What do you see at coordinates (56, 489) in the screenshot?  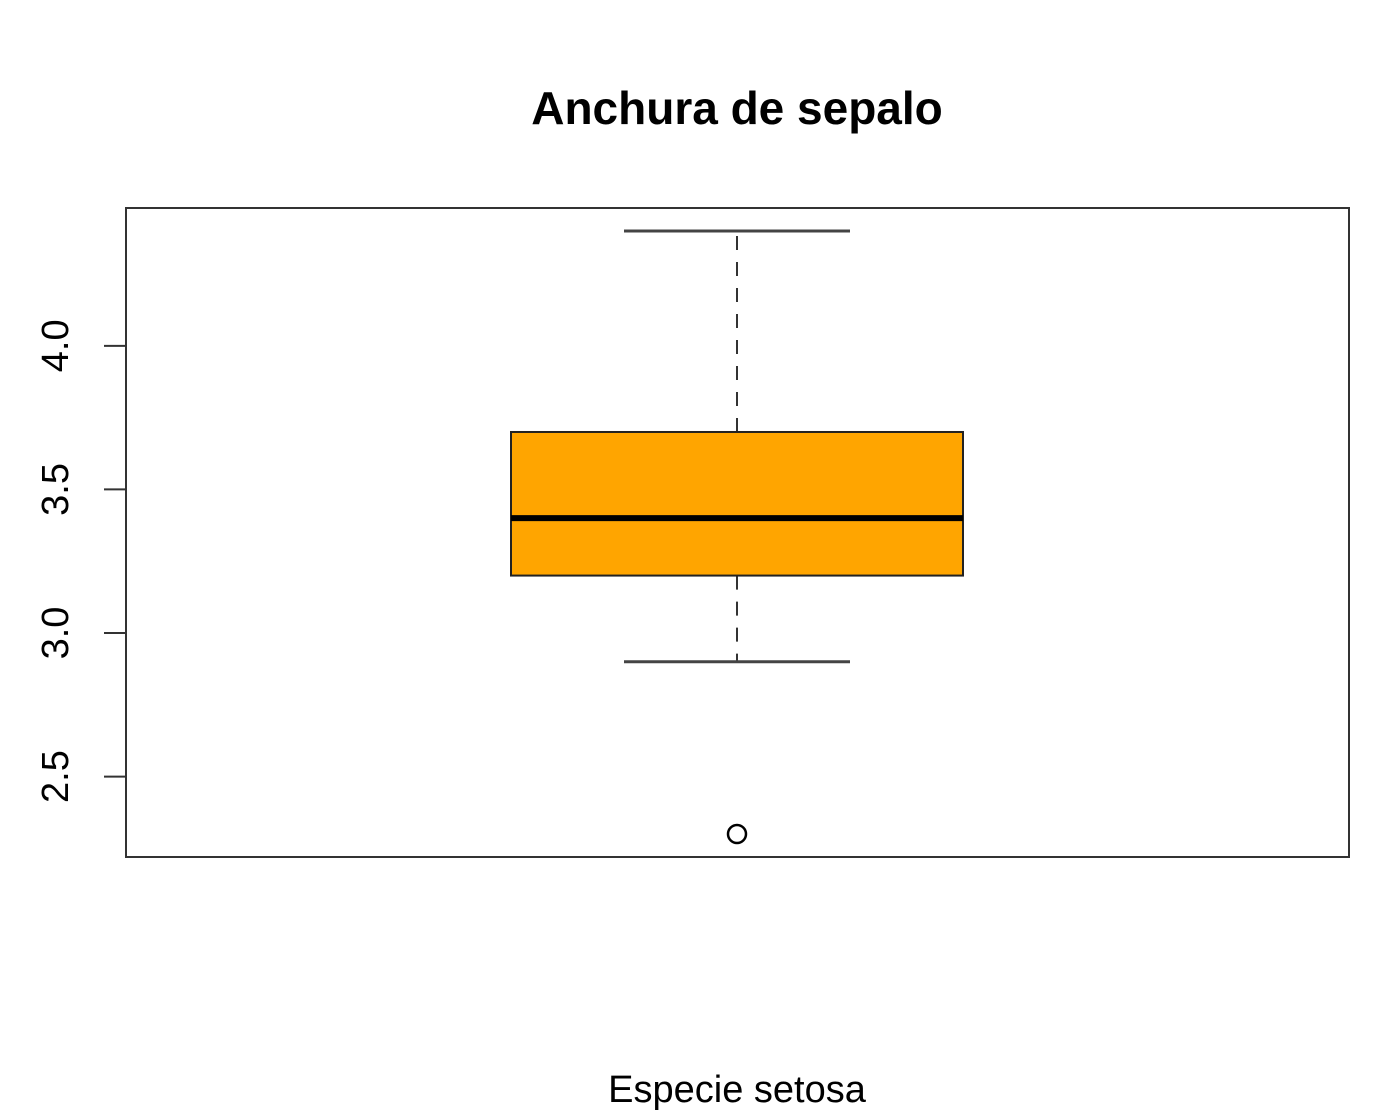 I see `y-tick-label: 3.5` at bounding box center [56, 489].